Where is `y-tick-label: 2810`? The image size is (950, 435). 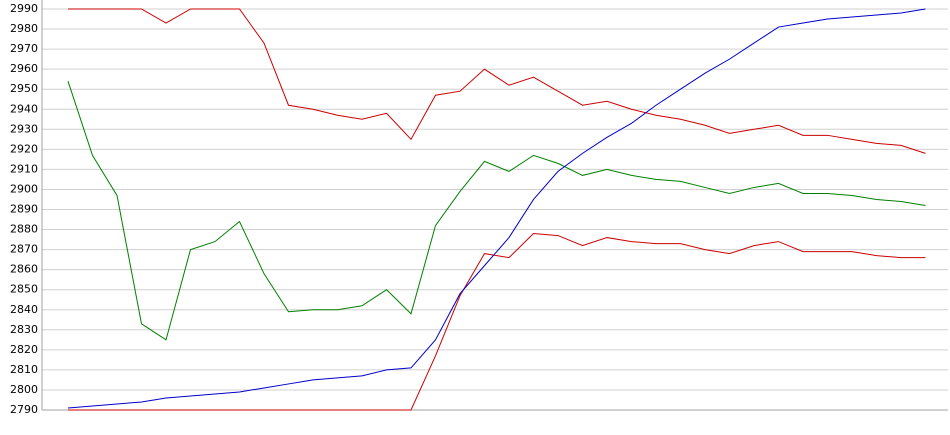 y-tick-label: 2810 is located at coordinates (24, 369).